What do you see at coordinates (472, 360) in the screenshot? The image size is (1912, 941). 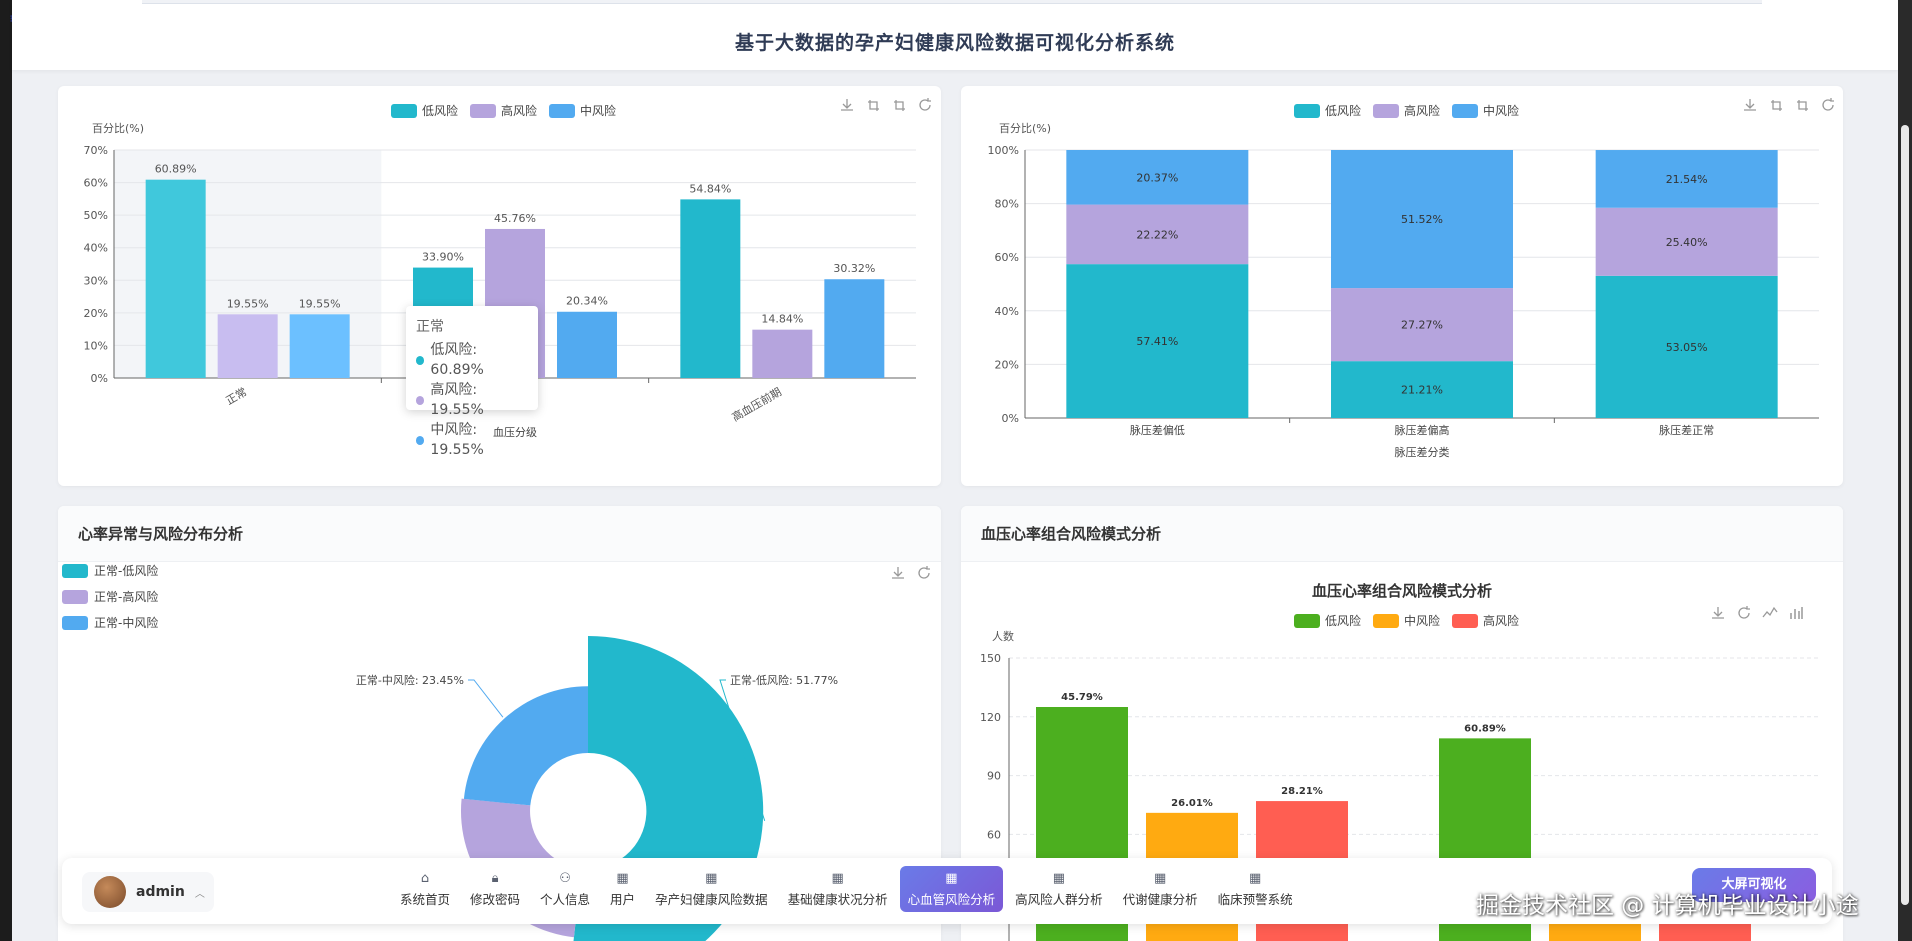 I see `tooltip-row: 低风险: 60.89%` at bounding box center [472, 360].